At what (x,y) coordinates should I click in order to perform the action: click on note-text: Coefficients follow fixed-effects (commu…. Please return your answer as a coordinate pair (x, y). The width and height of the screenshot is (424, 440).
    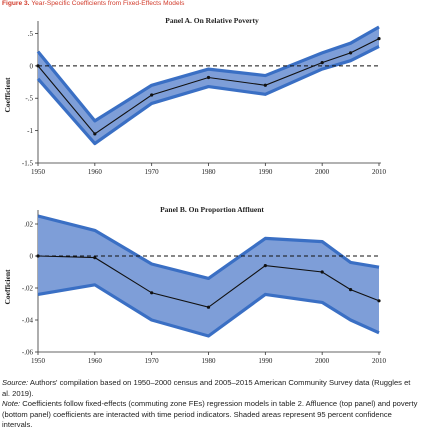
    Looking at the image, I should click on (210, 414).